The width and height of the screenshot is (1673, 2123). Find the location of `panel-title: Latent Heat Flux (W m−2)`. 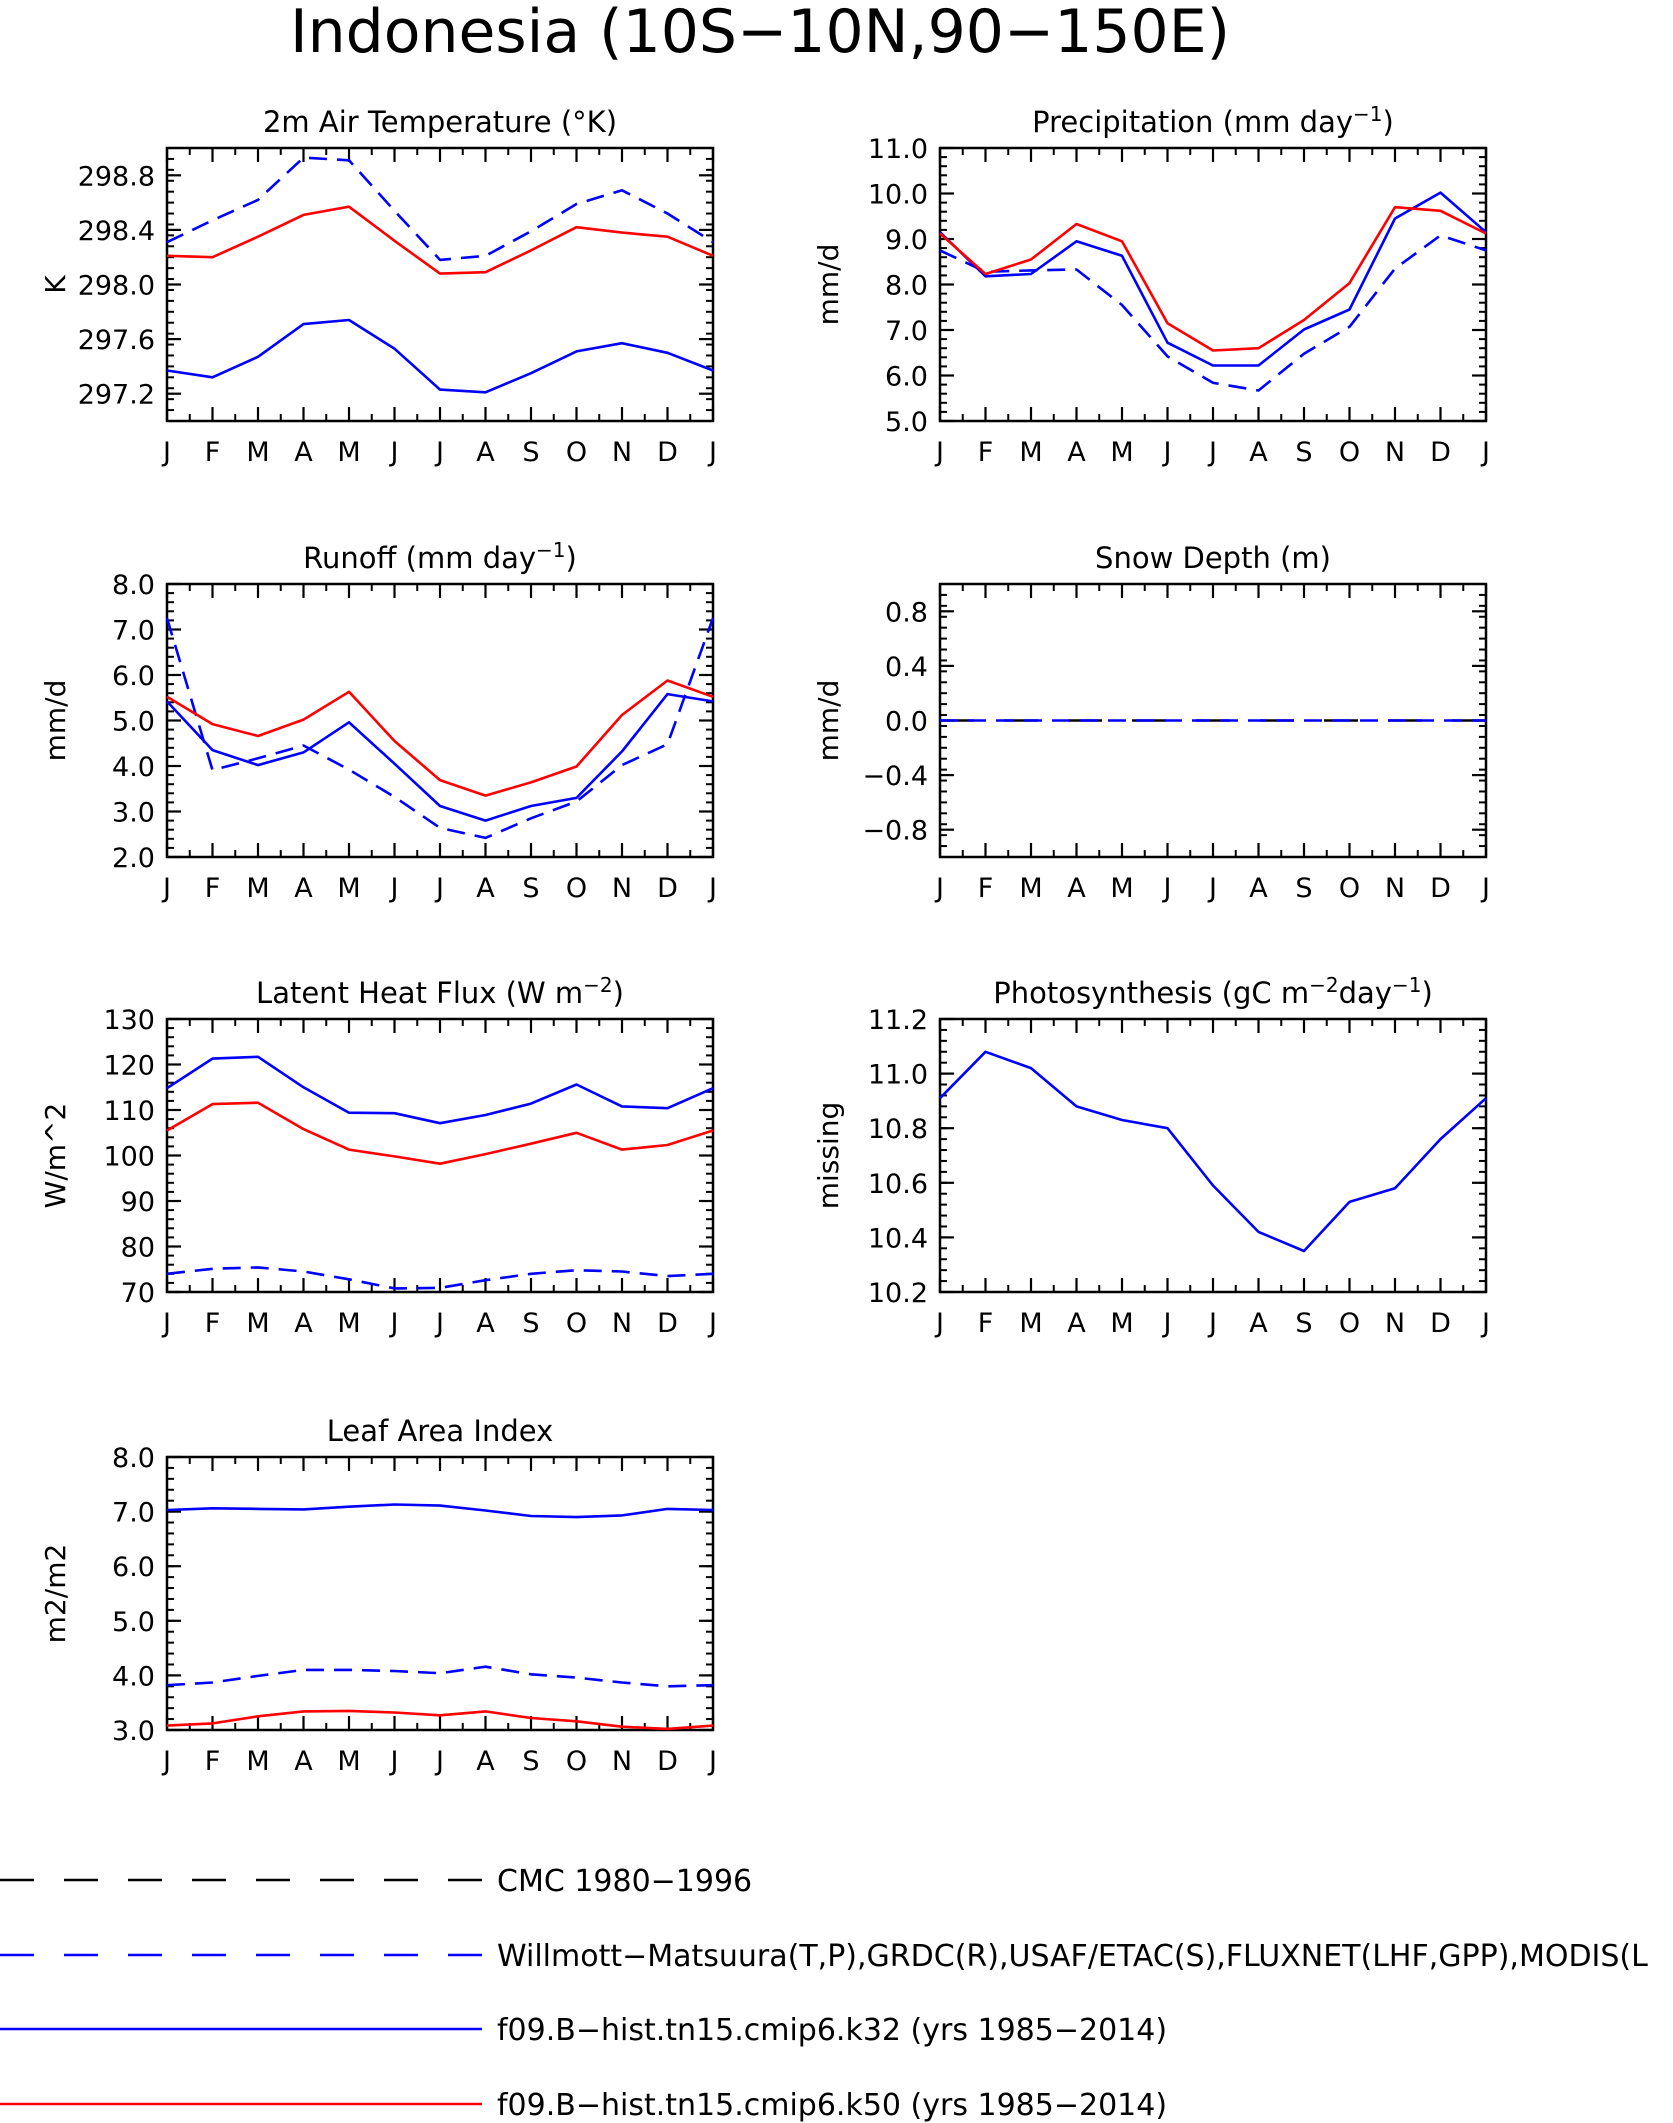

panel-title: Latent Heat Flux (W m−2) is located at coordinates (440, 991).